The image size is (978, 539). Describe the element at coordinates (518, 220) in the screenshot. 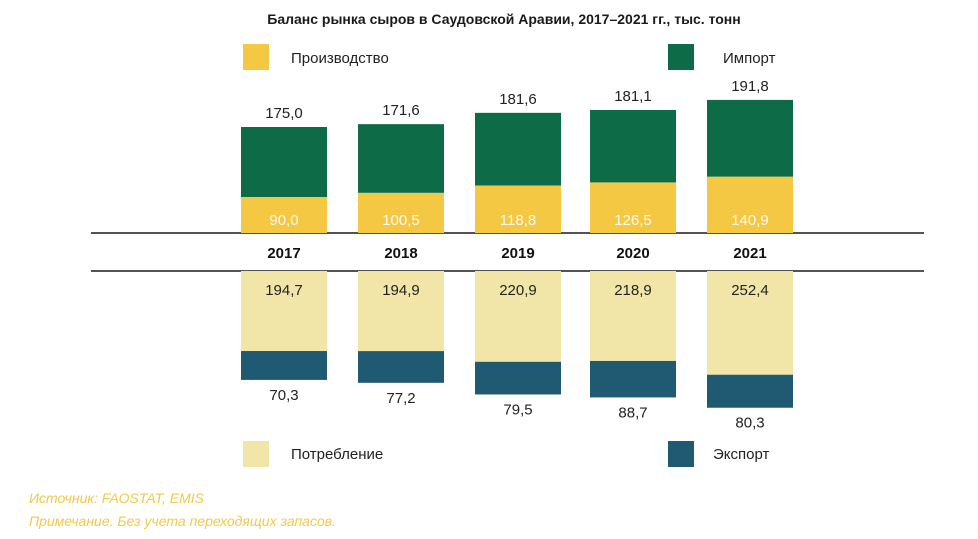

I see `value-label-production: 118,8` at that location.